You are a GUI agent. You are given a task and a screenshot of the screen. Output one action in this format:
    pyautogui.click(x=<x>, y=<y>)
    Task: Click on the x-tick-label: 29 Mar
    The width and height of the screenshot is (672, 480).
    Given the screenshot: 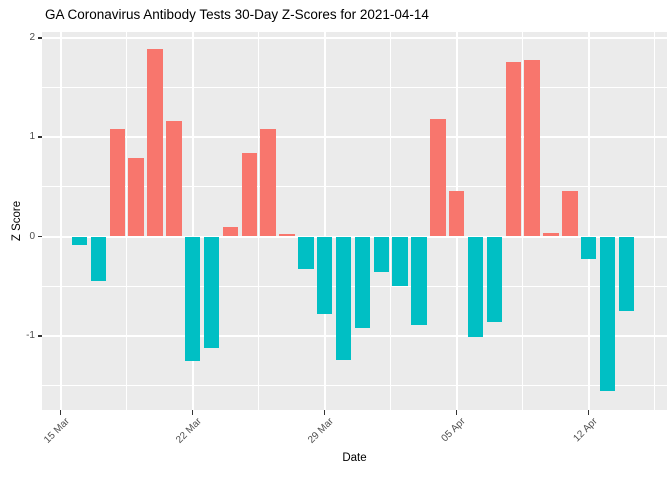 What is the action you would take?
    pyautogui.click(x=320, y=431)
    